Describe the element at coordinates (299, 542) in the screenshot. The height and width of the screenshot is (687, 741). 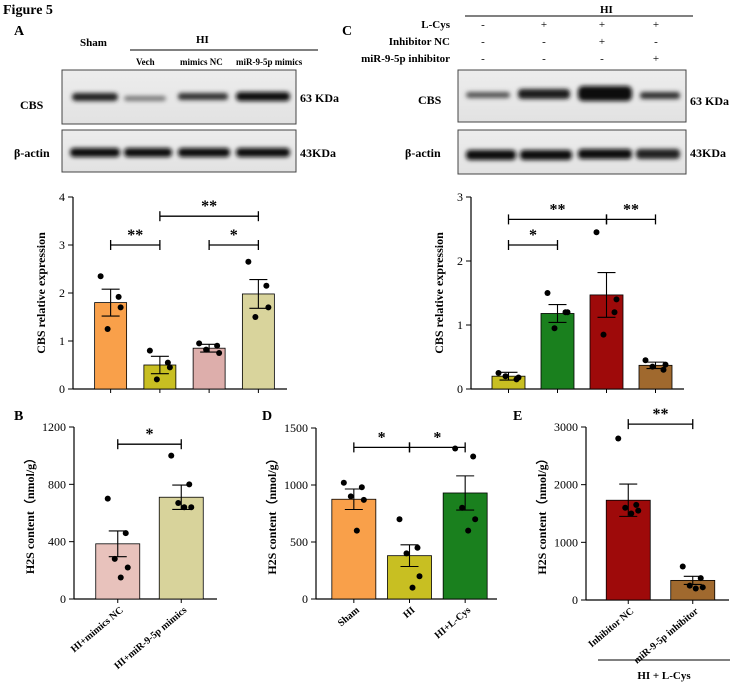
I see `y-tick-label: 500` at that location.